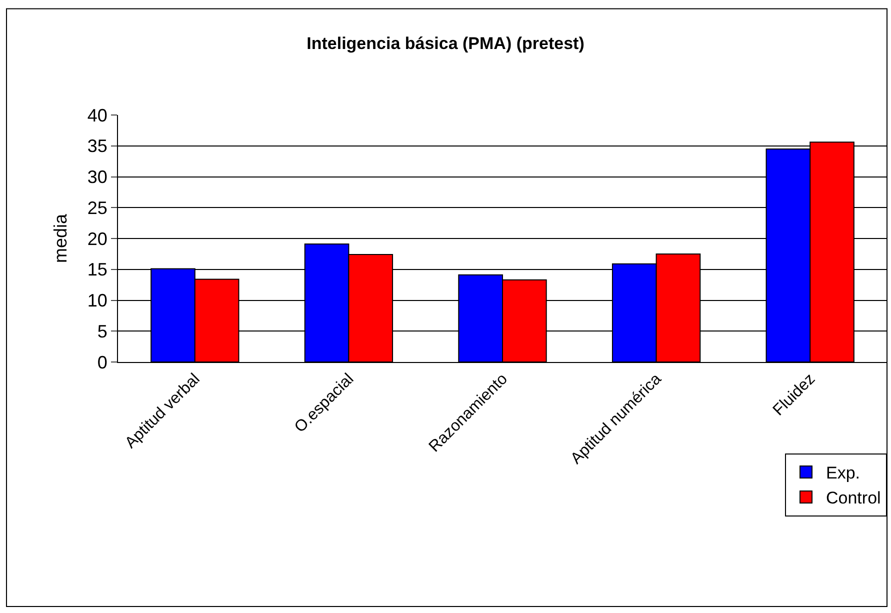 The image size is (891, 613). I want to click on y-tick-label: 30, so click(97, 177).